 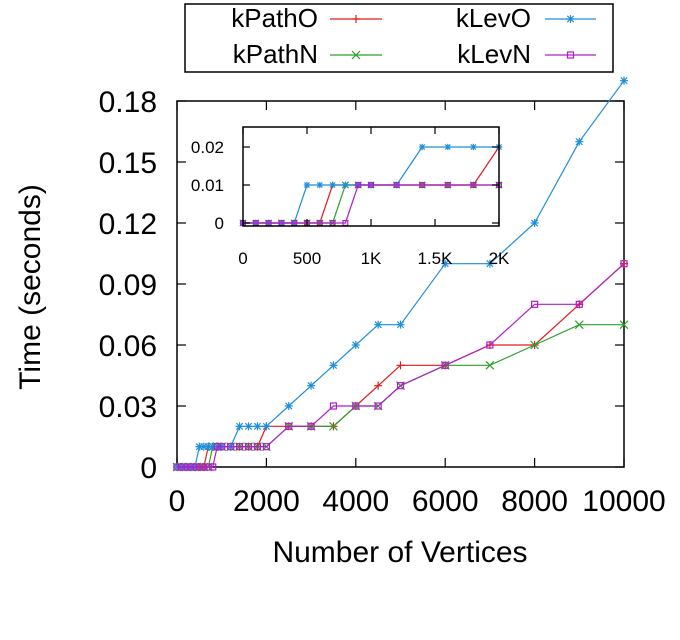 I want to click on y-tick-label: 0.06, so click(x=128, y=346).